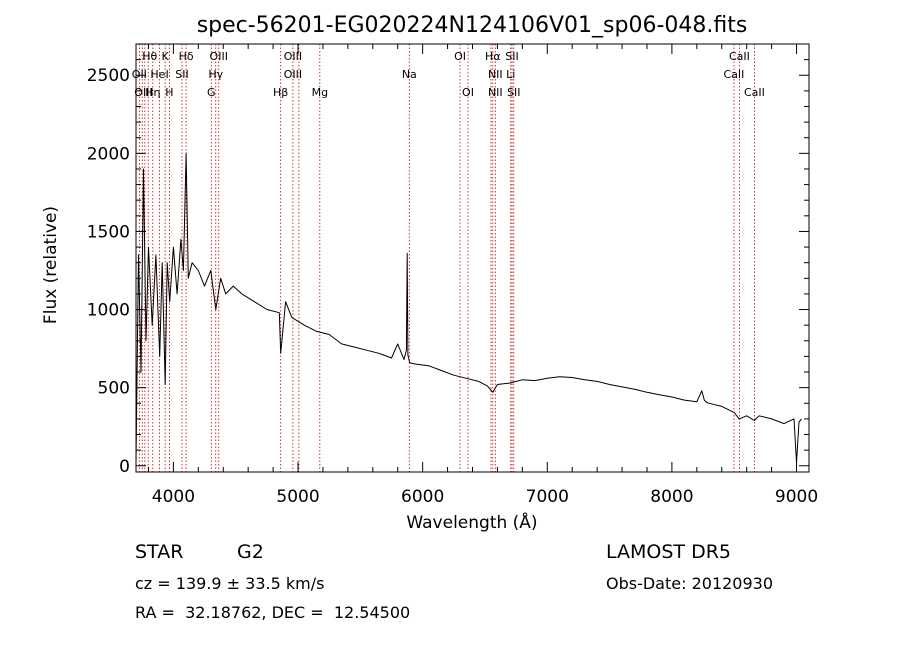  Describe the element at coordinates (510, 74) in the screenshot. I see `line-label: Li` at that location.